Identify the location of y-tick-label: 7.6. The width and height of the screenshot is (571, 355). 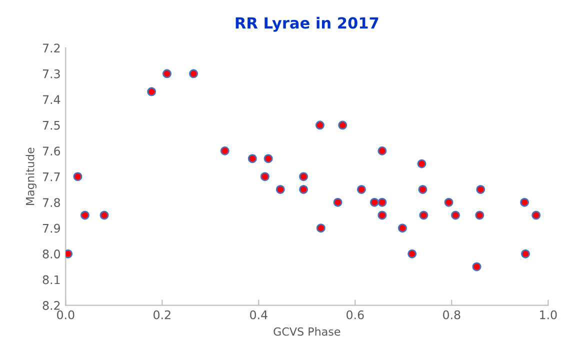
(51, 151).